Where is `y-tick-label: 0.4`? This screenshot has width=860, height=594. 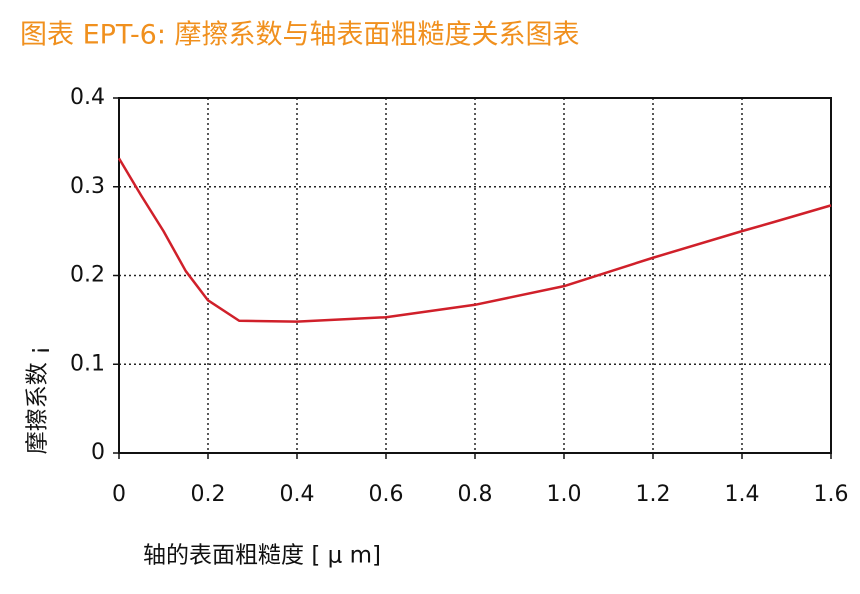
y-tick-label: 0.4 is located at coordinates (87, 97).